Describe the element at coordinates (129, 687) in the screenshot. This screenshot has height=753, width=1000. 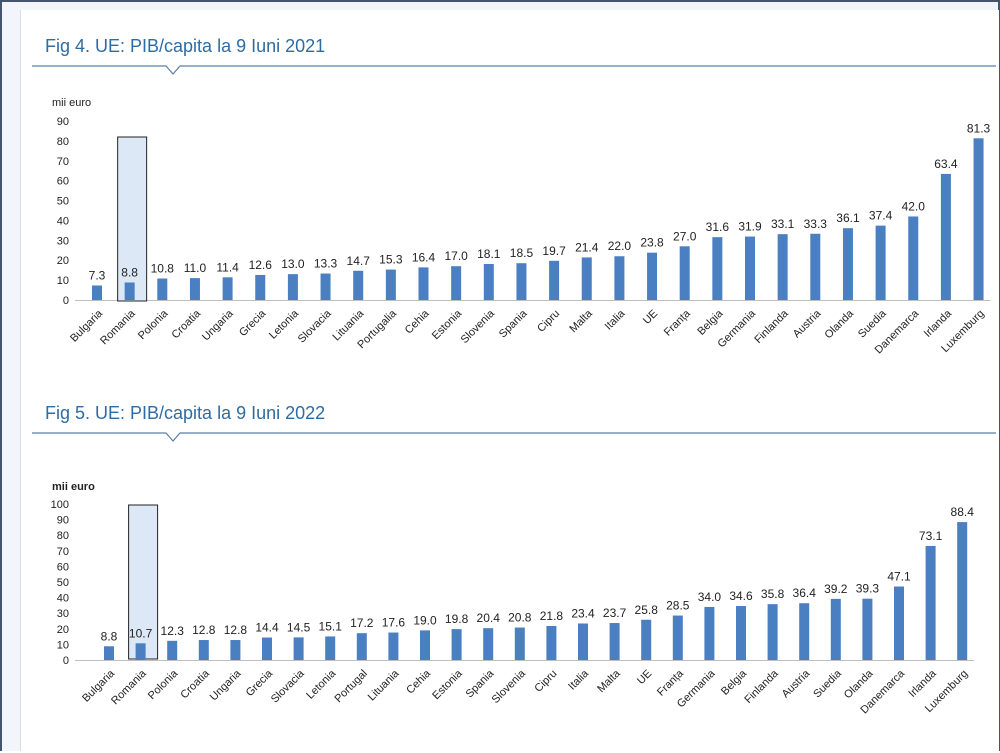
I see `category-label: Romania` at that location.